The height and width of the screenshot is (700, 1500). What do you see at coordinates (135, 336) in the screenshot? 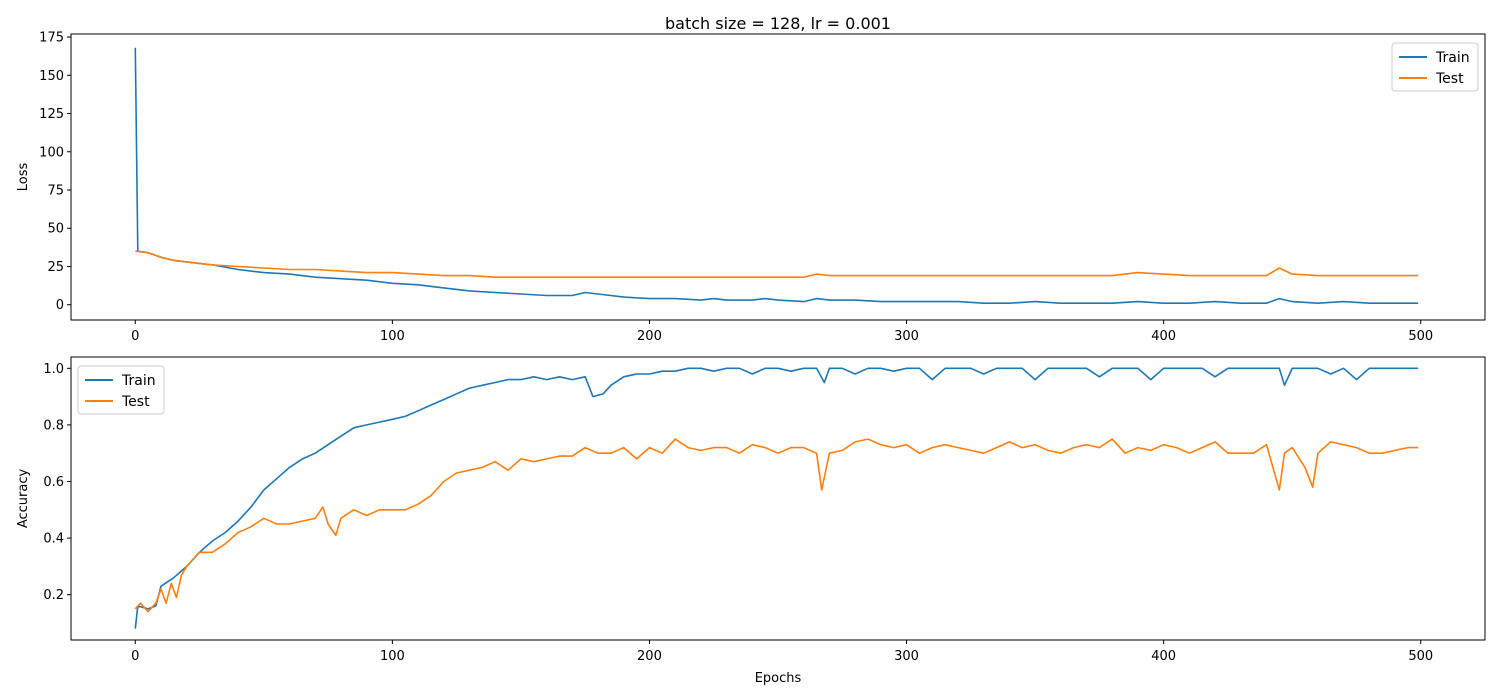
I see `loss-x-tick-label: 0` at bounding box center [135, 336].